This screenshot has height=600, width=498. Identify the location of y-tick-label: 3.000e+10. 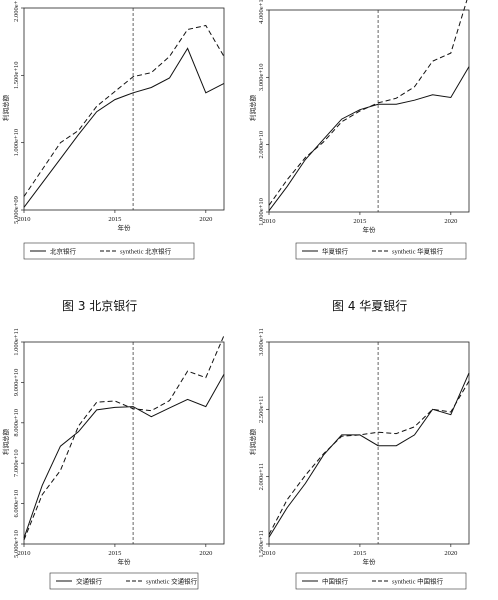
(261, 77).